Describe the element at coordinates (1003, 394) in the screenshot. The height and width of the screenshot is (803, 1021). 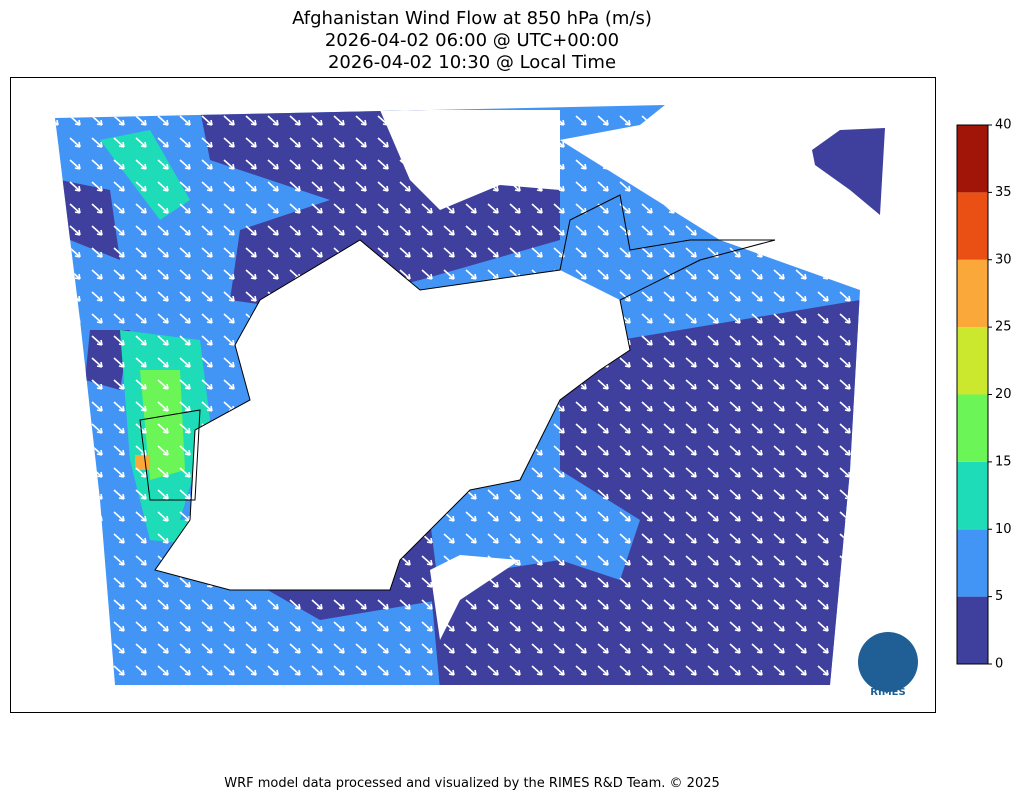
I see `colorbar-tick-label: 20` at that location.